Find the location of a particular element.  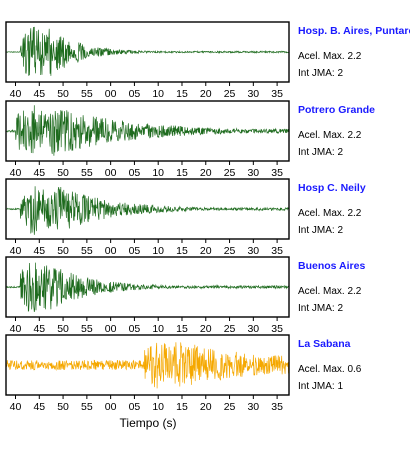

station-max-accel: Acel. Max. 0.6 is located at coordinates (330, 369).